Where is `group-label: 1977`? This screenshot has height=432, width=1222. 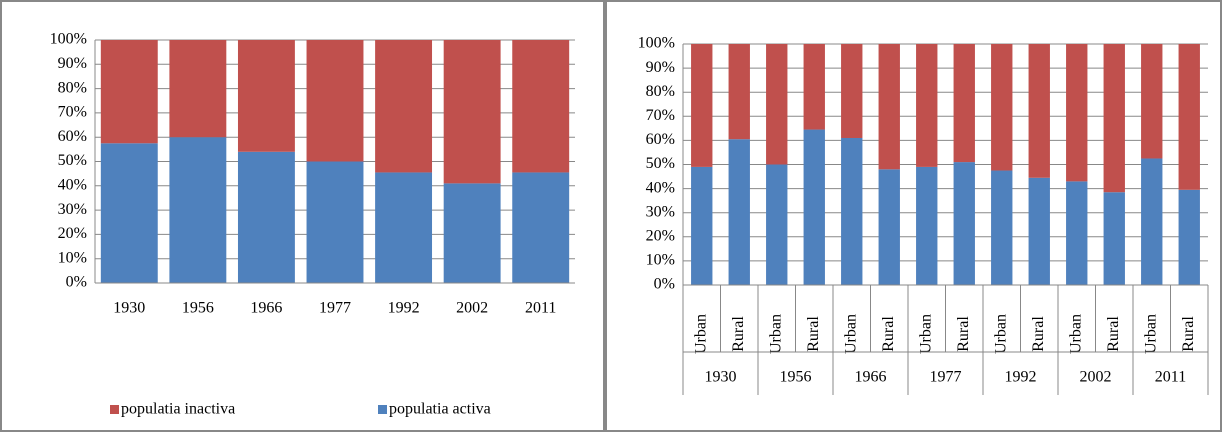 group-label: 1977 is located at coordinates (946, 377).